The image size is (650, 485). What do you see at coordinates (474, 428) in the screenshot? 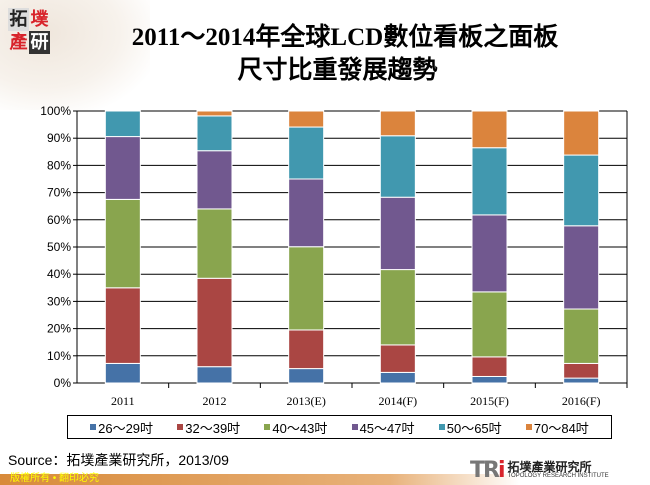
I see `legend-label: 50～65吋` at bounding box center [474, 428].